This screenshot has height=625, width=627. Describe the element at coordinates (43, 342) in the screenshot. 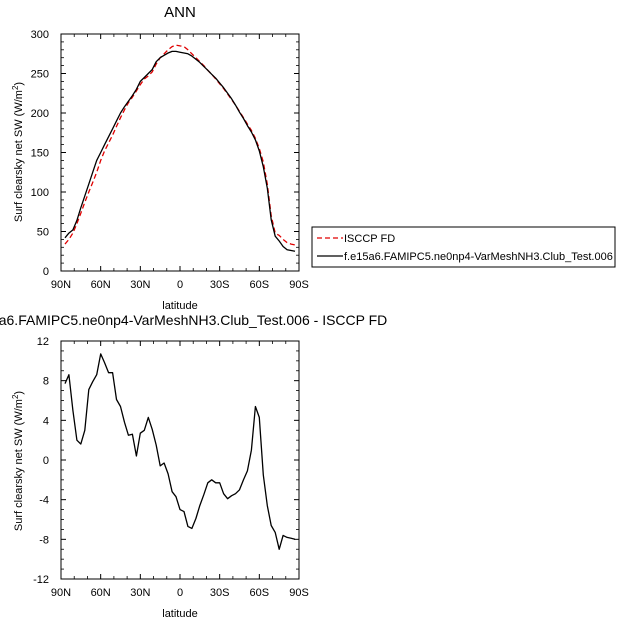

I see `y-tick-label: 12` at that location.